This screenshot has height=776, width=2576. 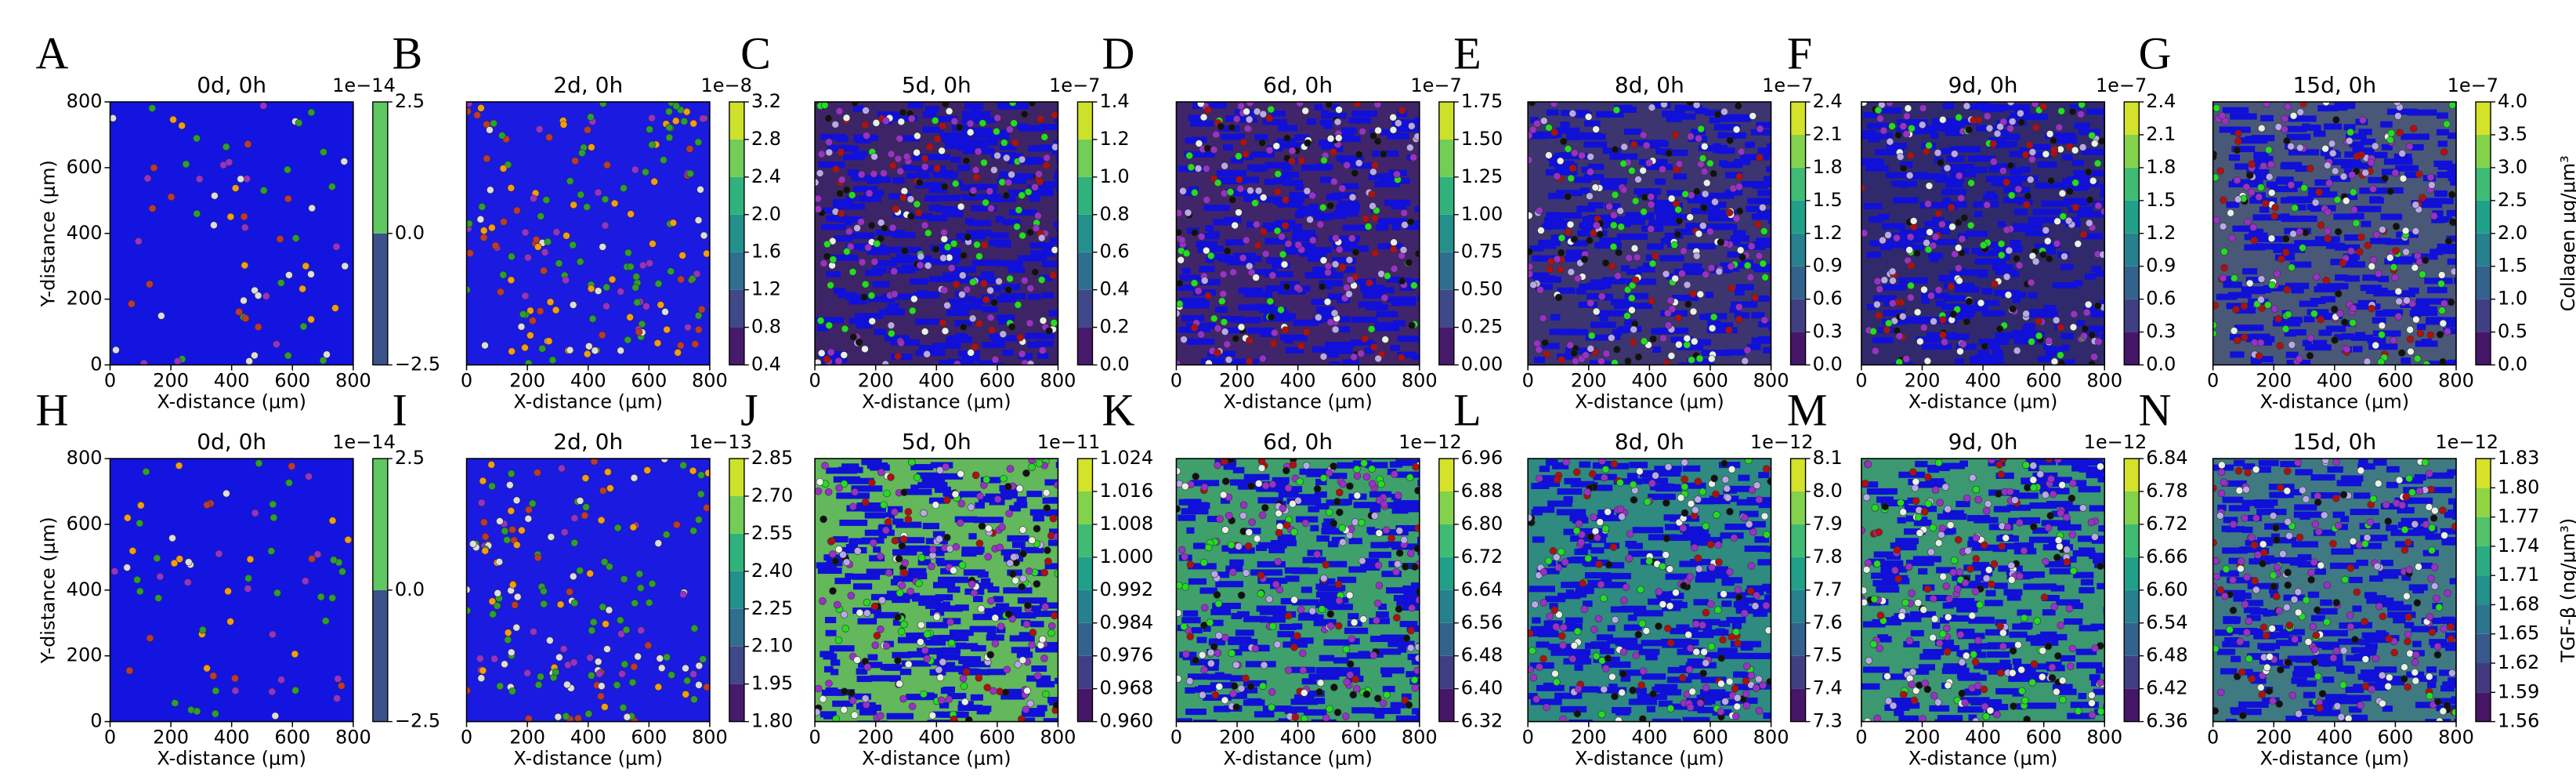 What do you see at coordinates (936, 738) in the screenshot?
I see `x-tick-label: 400` at bounding box center [936, 738].